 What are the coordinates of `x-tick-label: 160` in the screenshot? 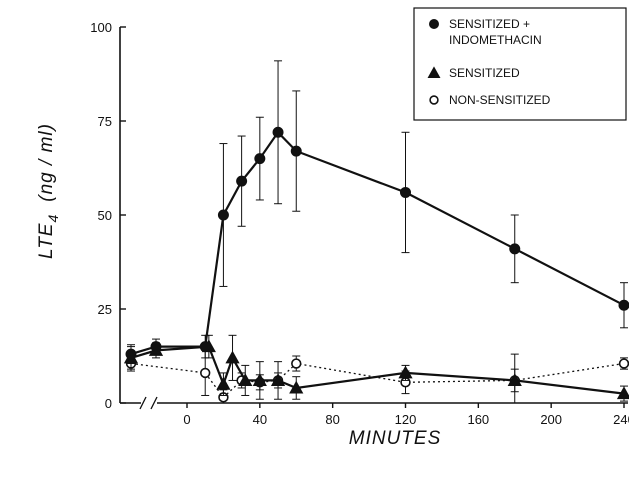 It's located at (478, 419).